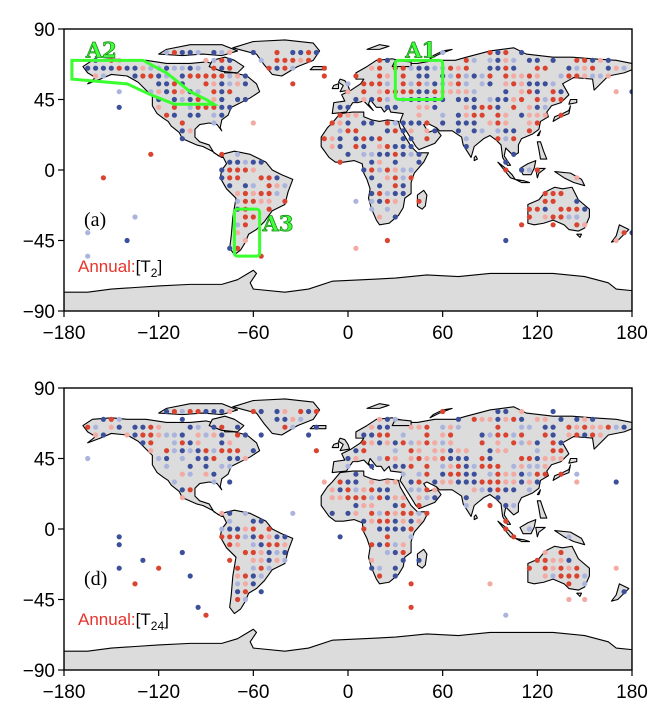  I want to click on y-tick-label: 0, so click(49, 171).